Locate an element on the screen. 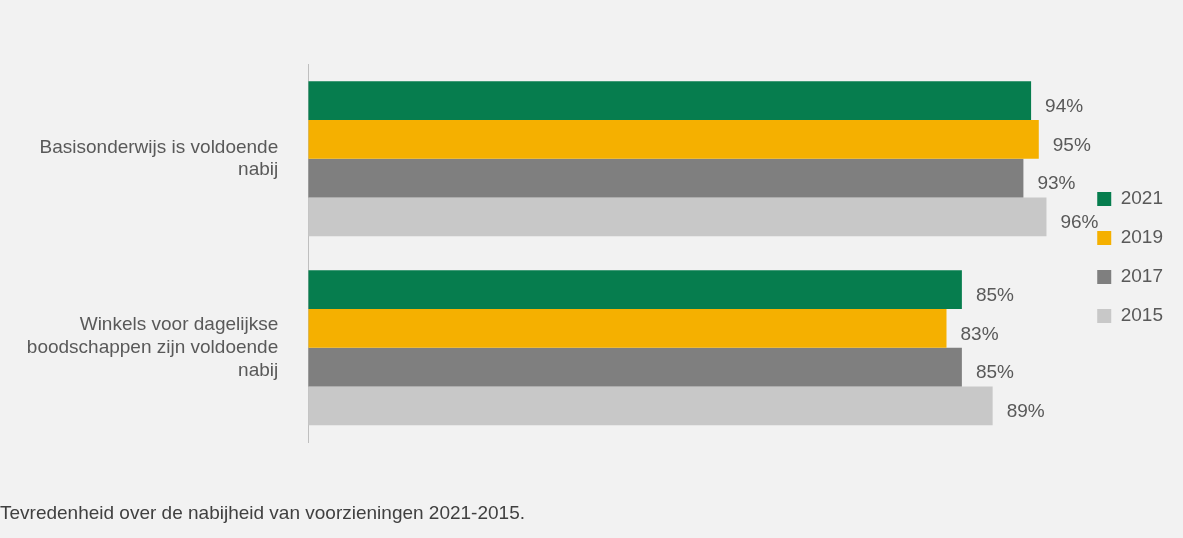 This screenshot has width=1183, height=538. data-label: 83% is located at coordinates (979, 333).